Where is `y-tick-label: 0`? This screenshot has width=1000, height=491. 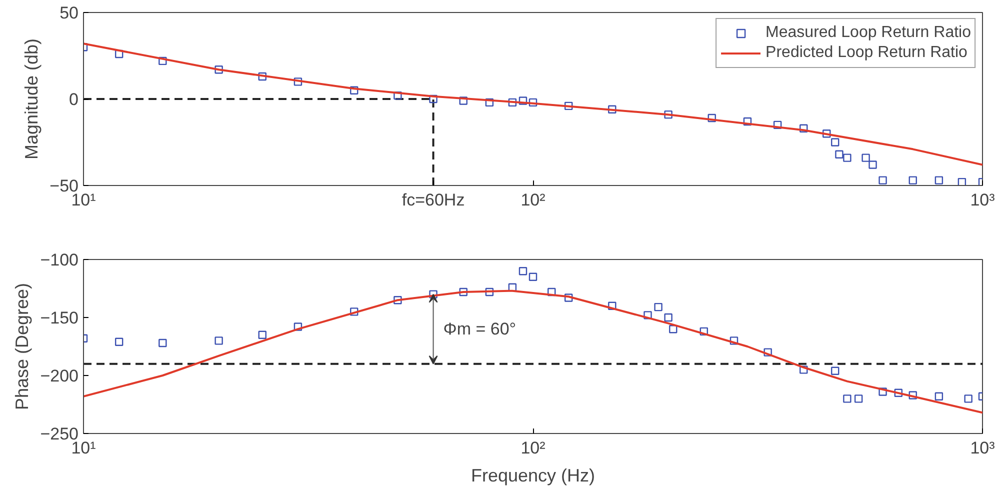
y-tick-label: 0 is located at coordinates (74, 99).